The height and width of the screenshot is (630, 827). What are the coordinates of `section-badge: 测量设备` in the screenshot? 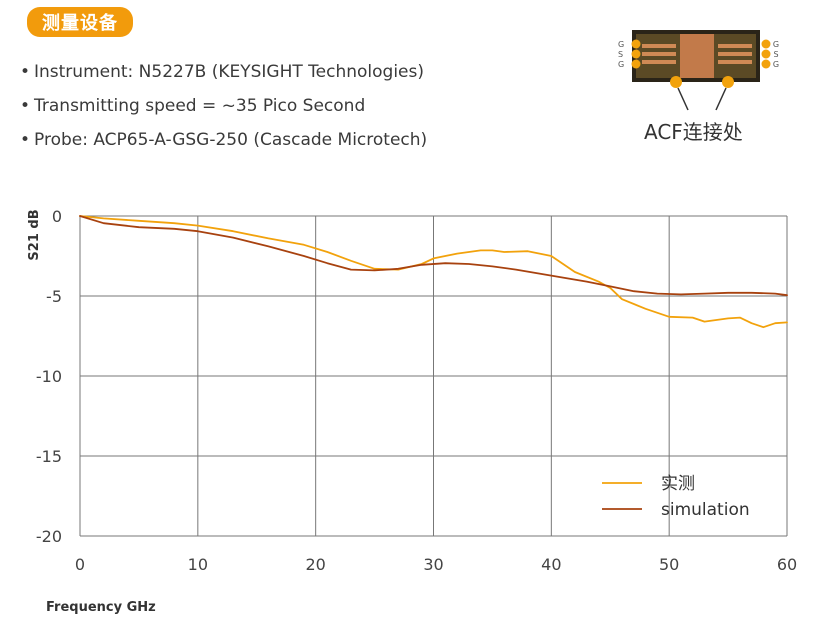 It's located at (80, 22).